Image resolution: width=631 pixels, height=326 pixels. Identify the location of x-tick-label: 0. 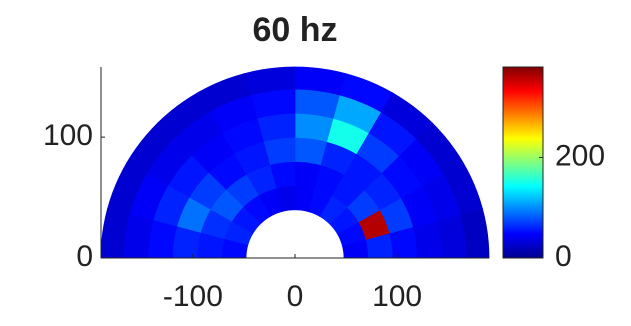
(295, 296).